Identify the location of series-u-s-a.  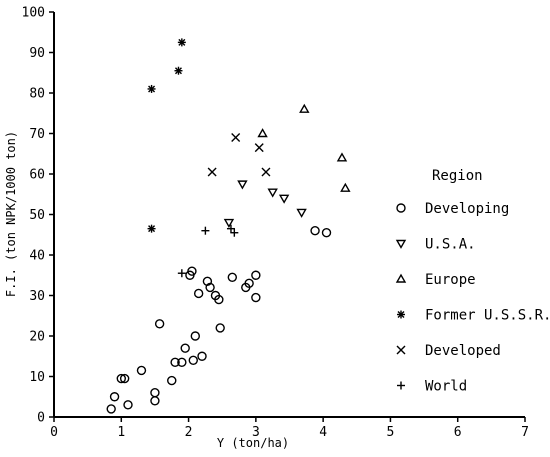
(265, 204).